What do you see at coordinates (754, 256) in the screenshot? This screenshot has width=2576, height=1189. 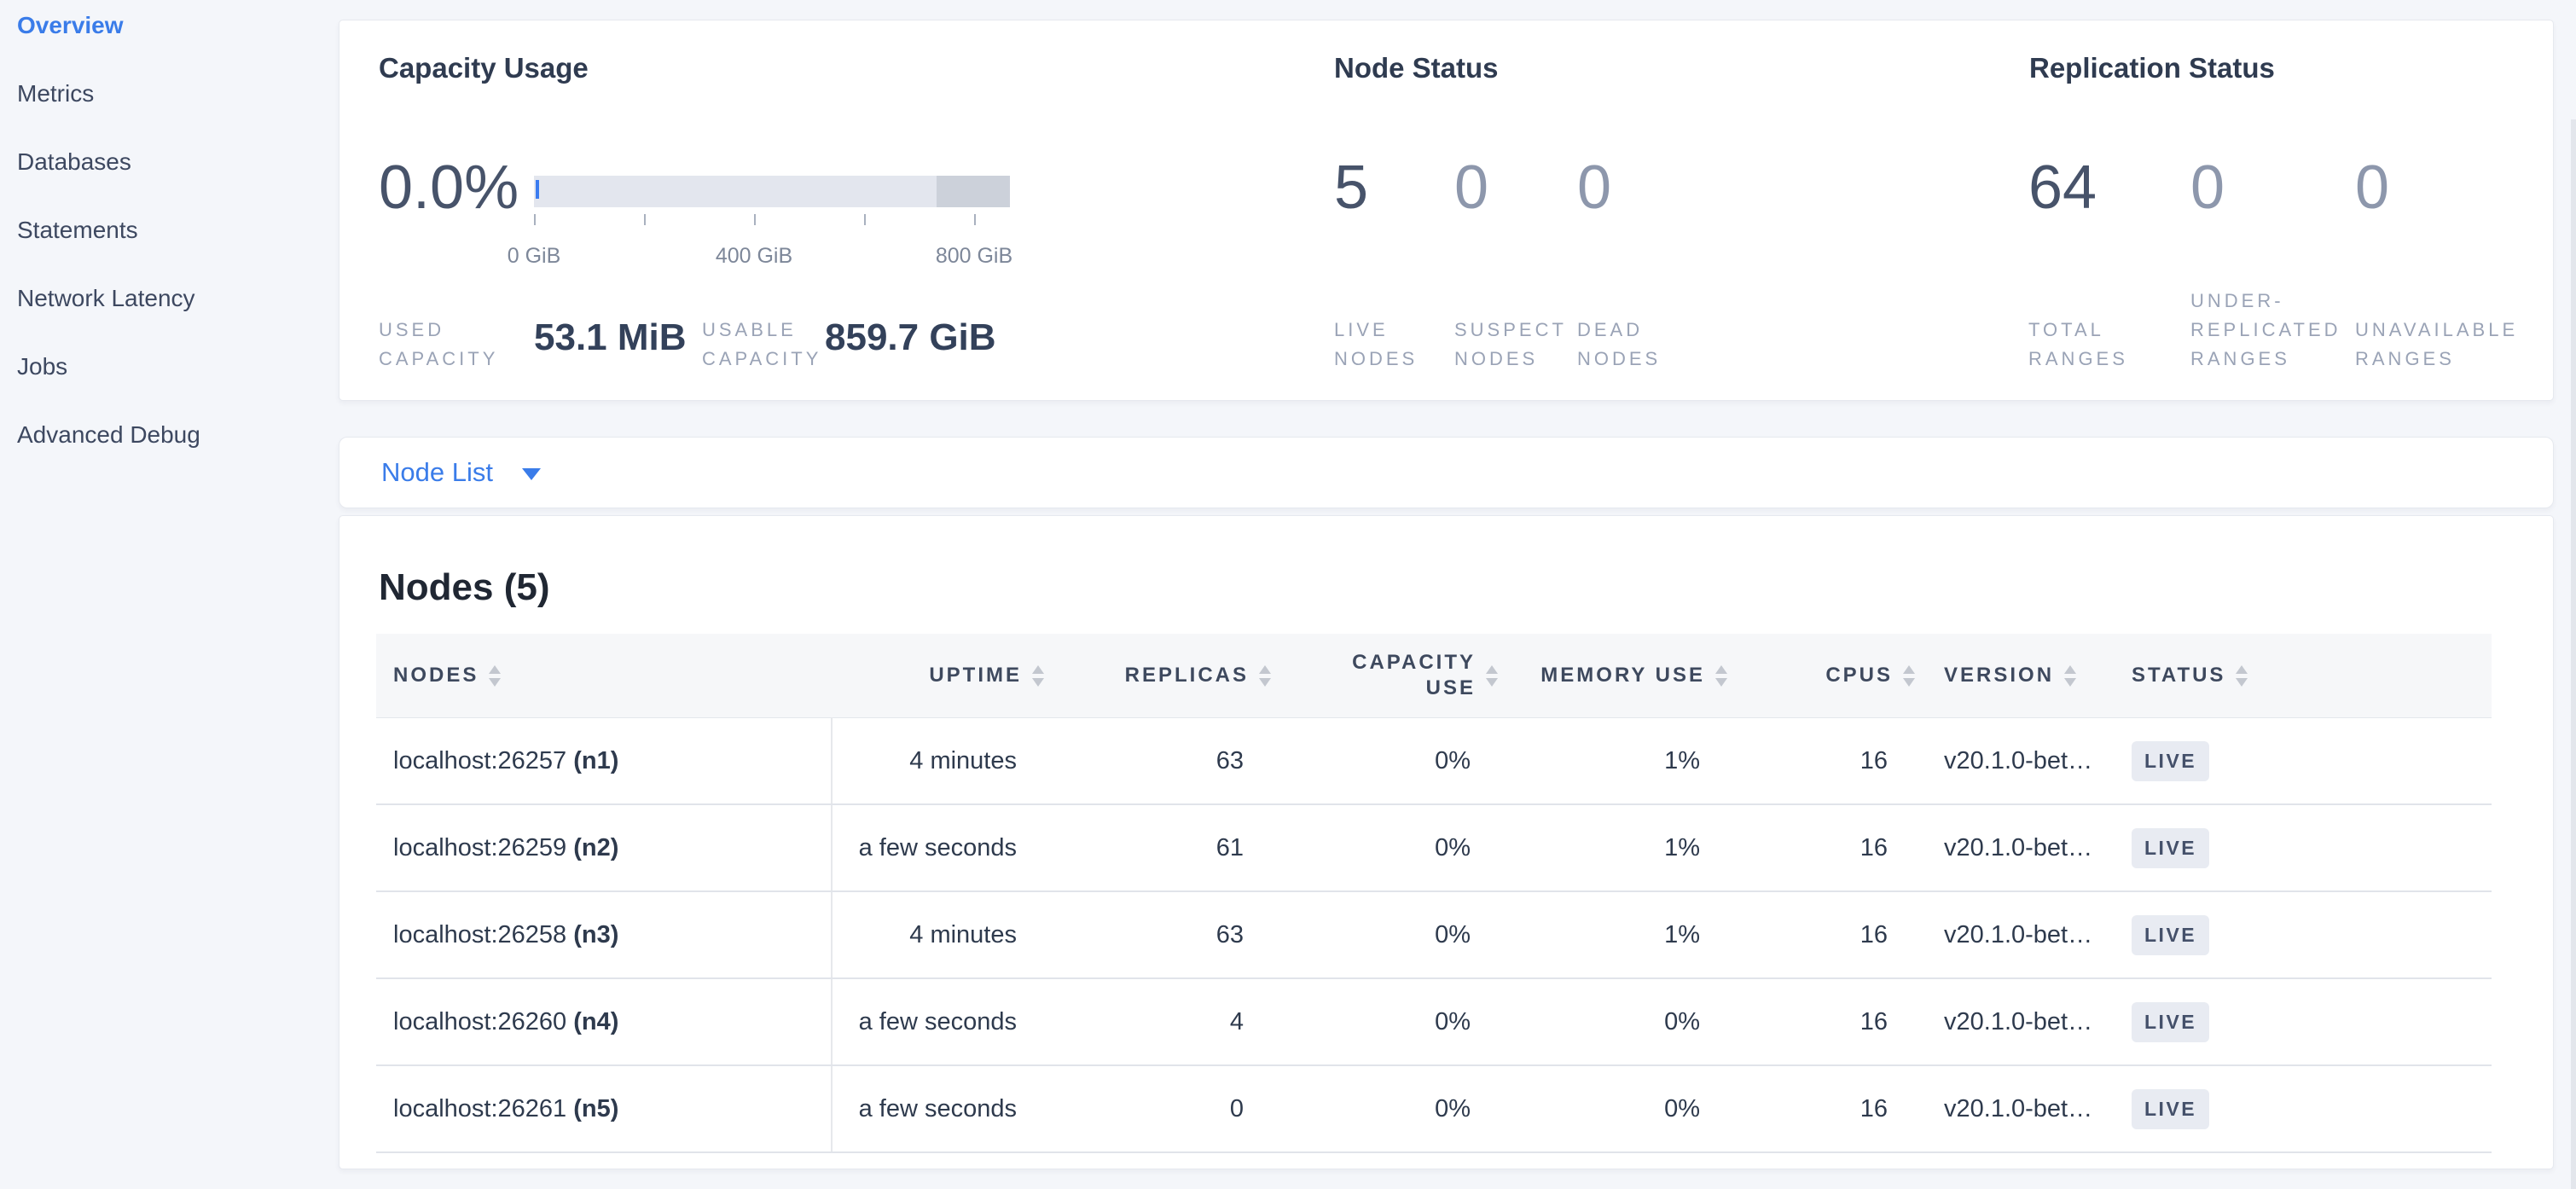 I see `axis-label-400: 400 GiB` at bounding box center [754, 256].